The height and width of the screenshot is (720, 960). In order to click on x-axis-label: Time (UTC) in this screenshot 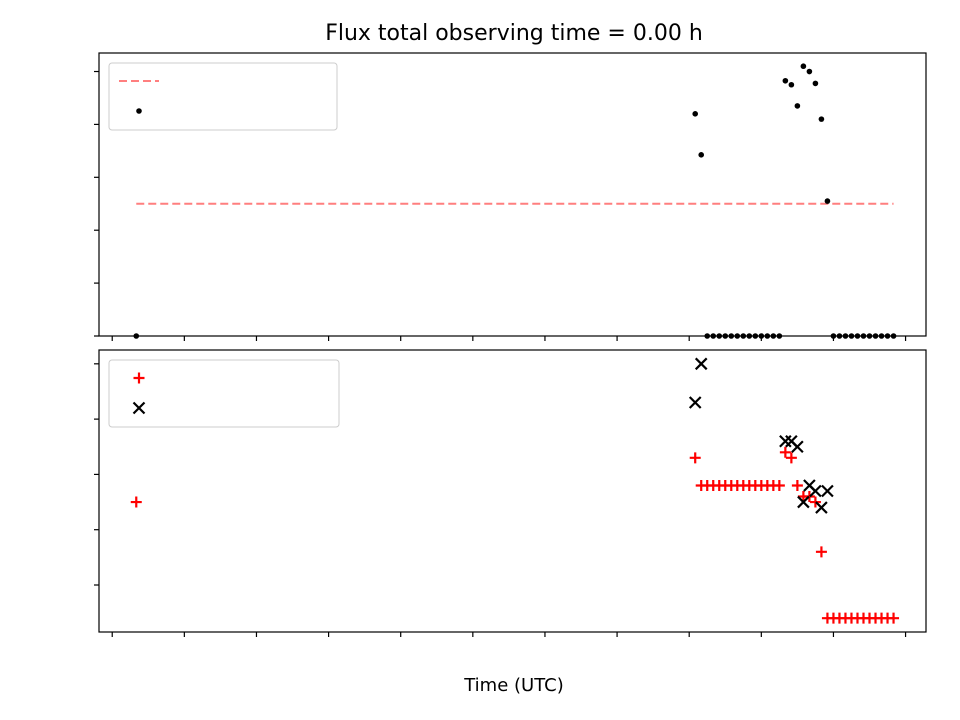, I will do `click(513, 685)`.